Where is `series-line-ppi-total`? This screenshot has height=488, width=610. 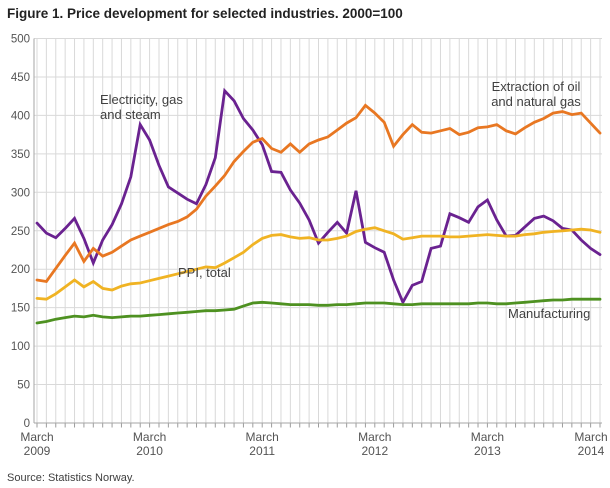 series-line-ppi-total is located at coordinates (318, 263).